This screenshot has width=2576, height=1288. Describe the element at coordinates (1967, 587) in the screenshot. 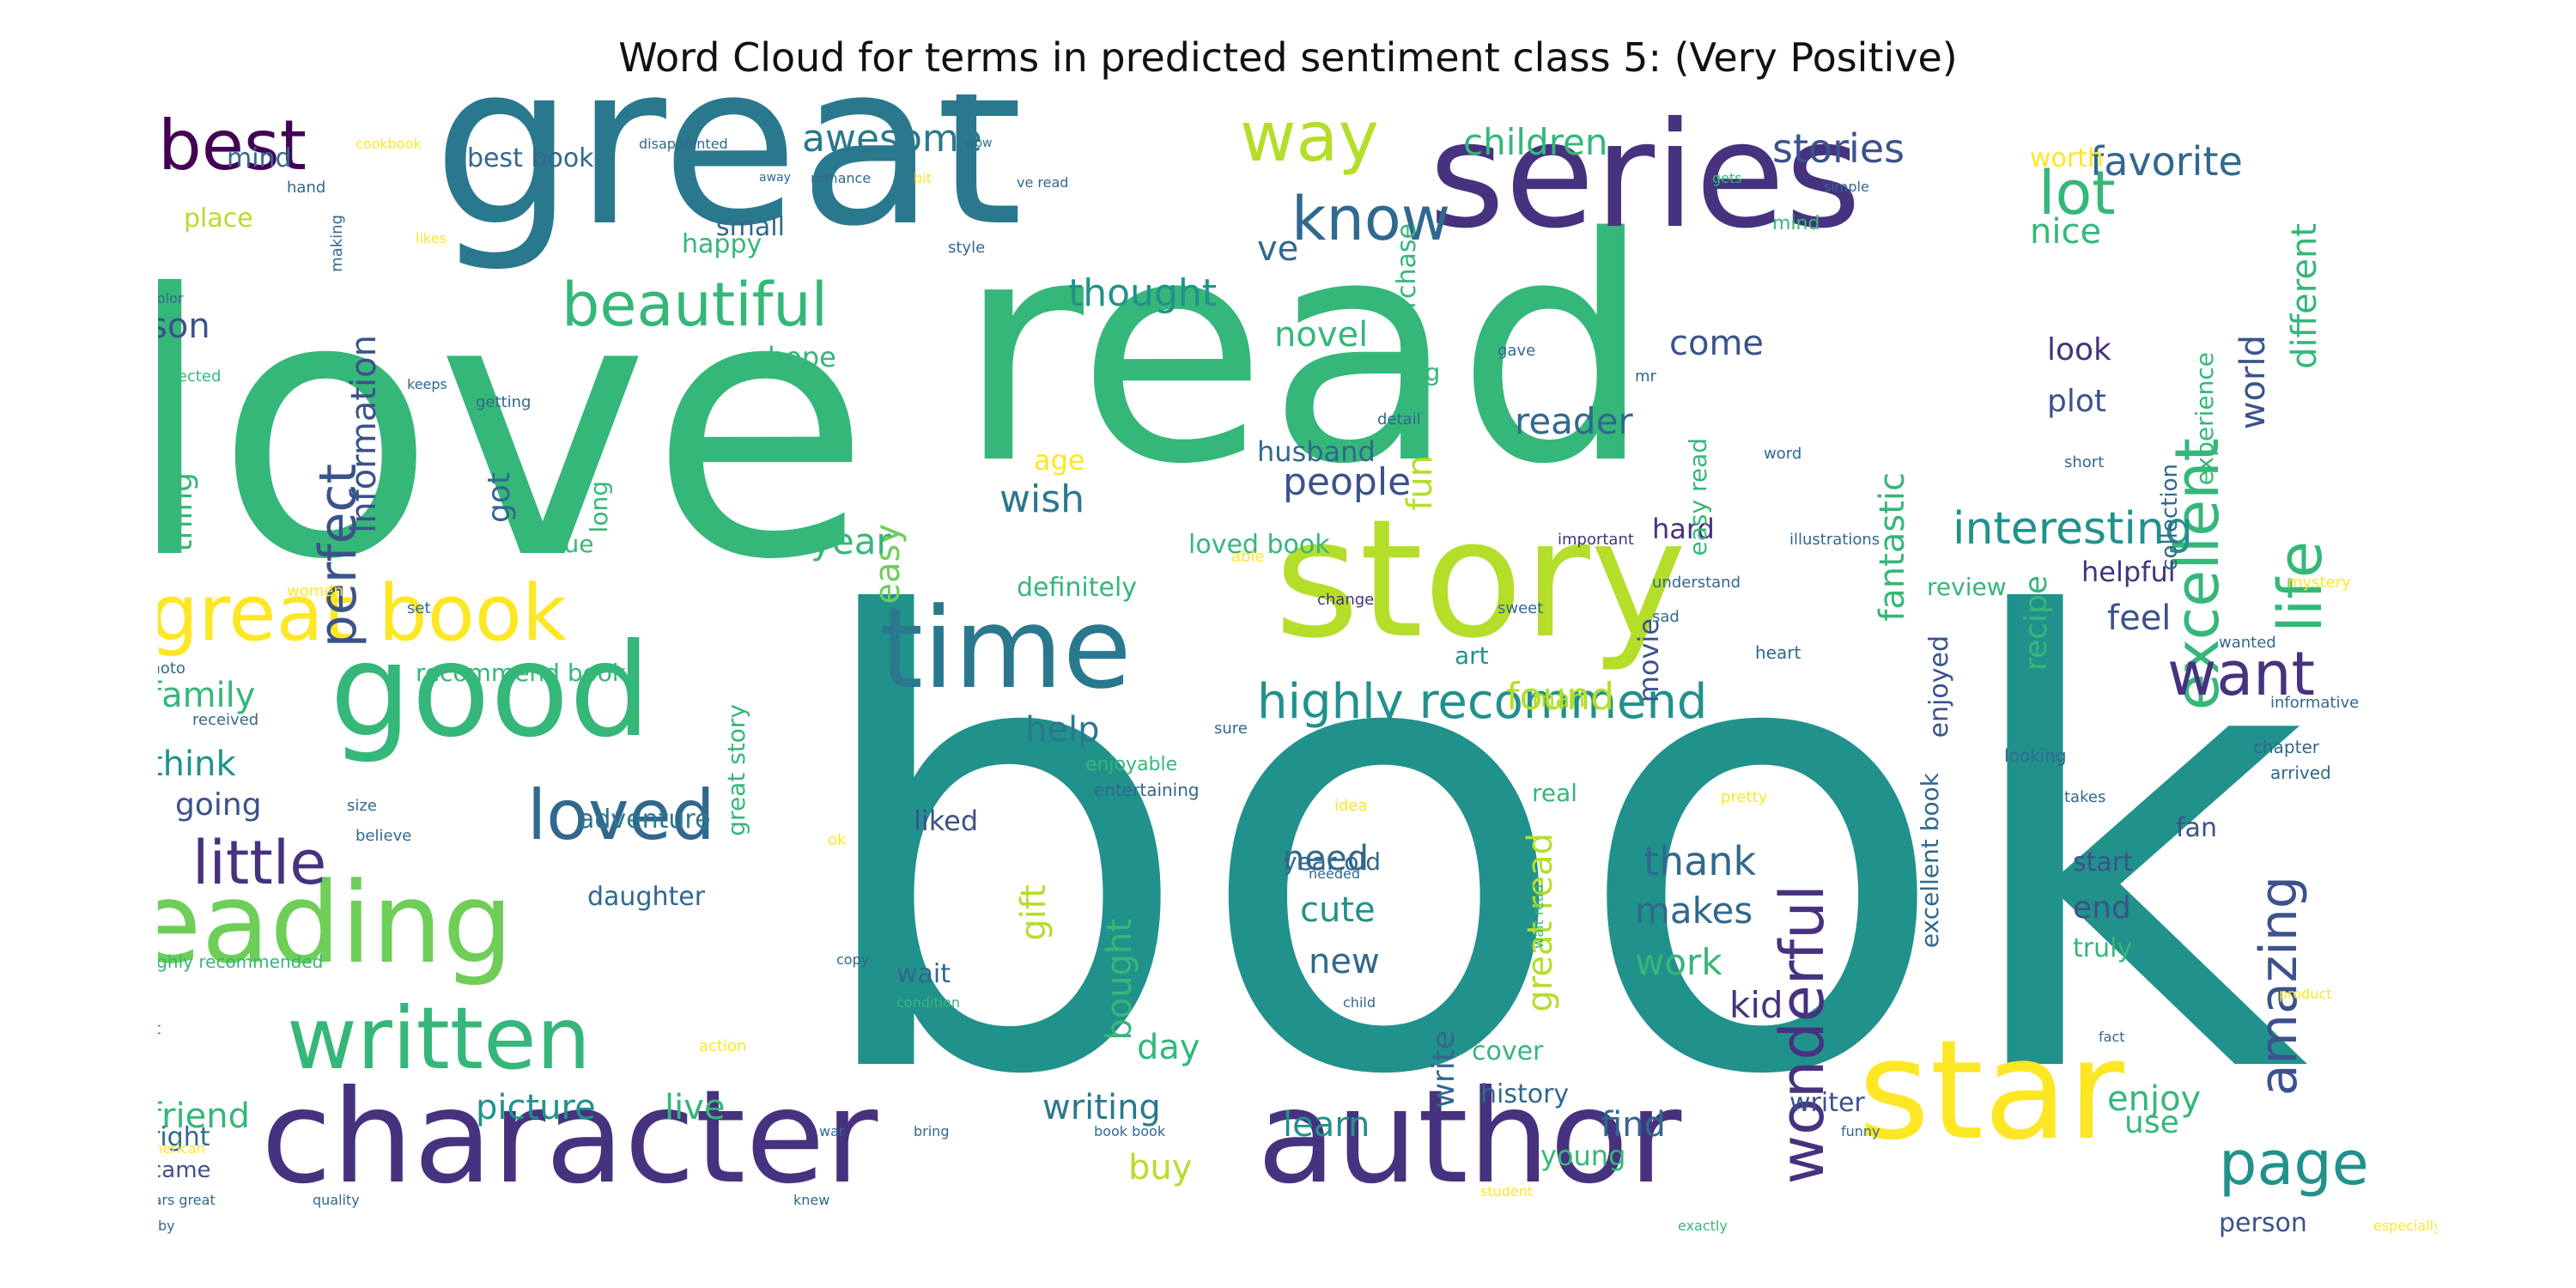

I see `cloud-word: review` at that location.